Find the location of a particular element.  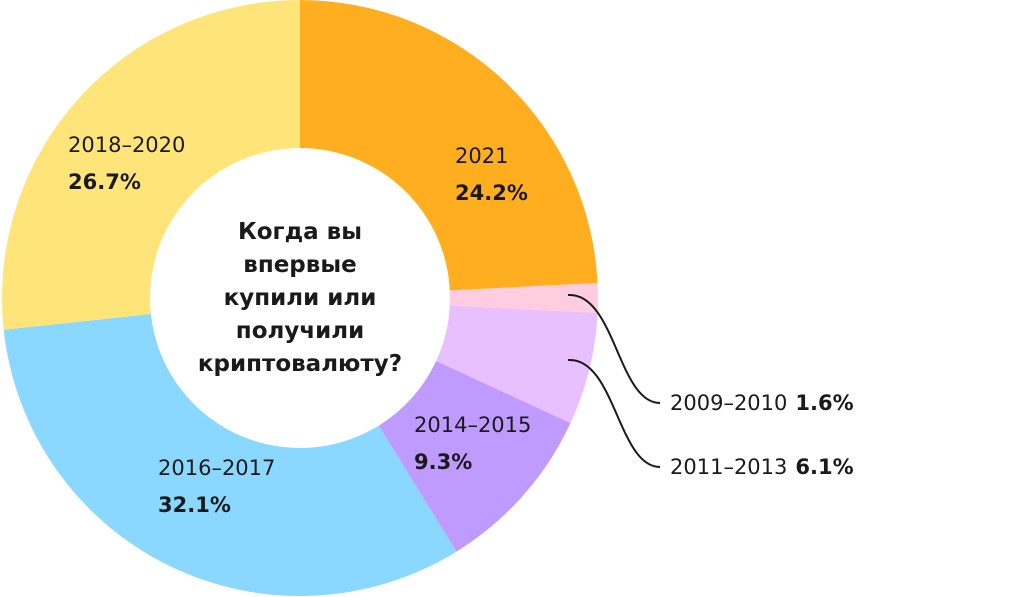

slice-label-group: 2011–2013 6.1% is located at coordinates (762, 467).